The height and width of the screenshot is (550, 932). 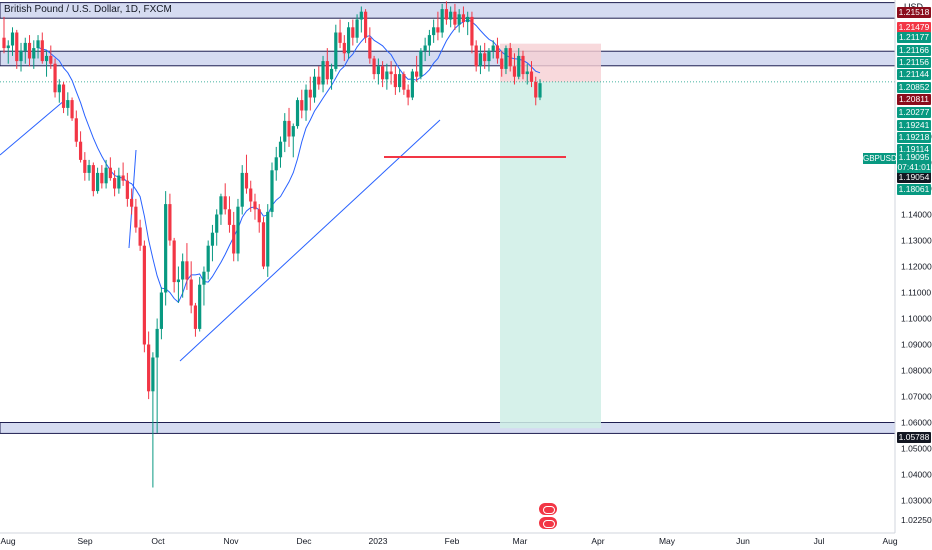 I want to click on price-tag: 1.20811, so click(x=914, y=99).